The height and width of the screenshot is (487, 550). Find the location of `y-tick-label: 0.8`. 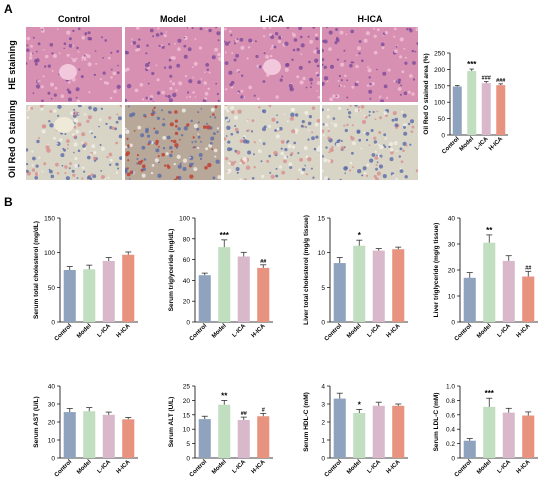

y-tick-label: 0.8 is located at coordinates (450, 401).